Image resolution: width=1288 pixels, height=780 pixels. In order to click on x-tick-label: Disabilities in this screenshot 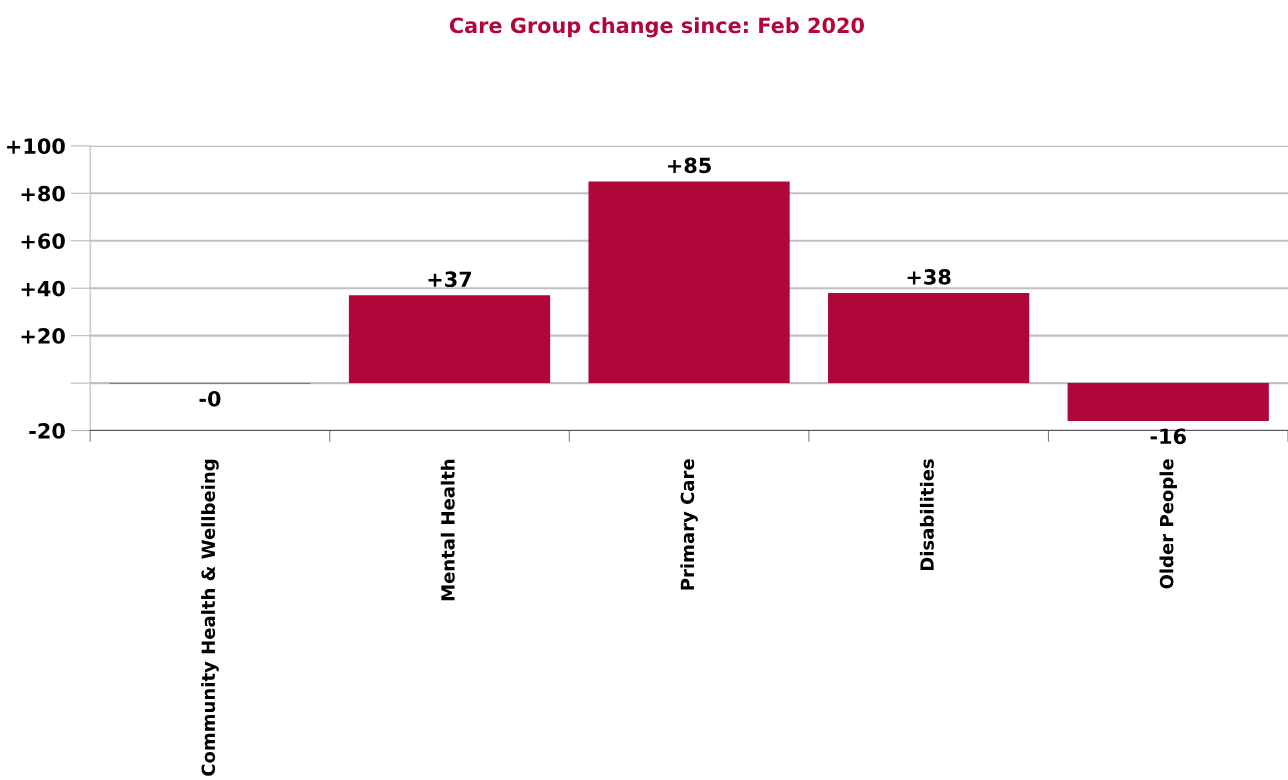, I will do `click(926, 515)`.